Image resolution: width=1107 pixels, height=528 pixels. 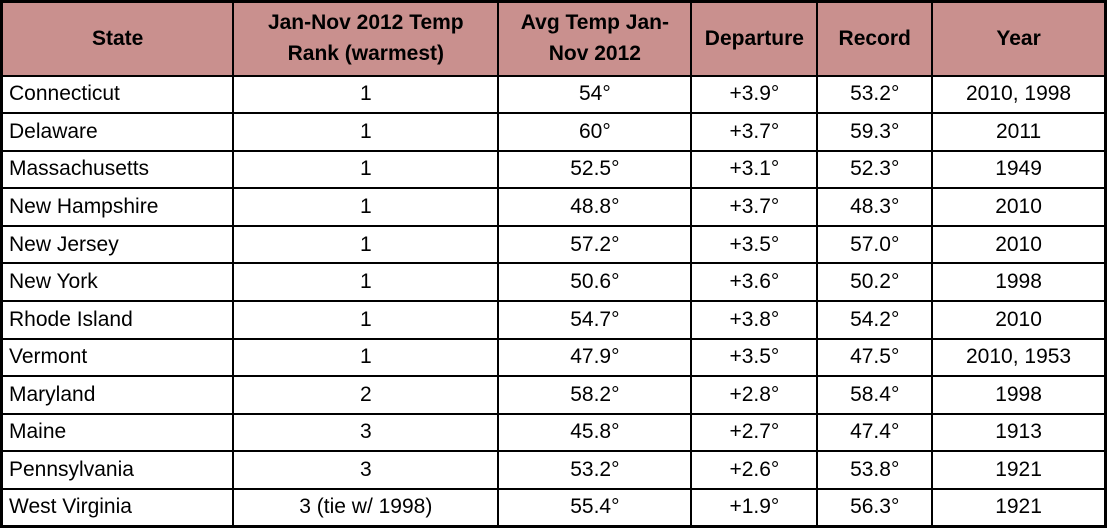 What do you see at coordinates (117, 470) in the screenshot?
I see `state-cell: Pennsylvania` at bounding box center [117, 470].